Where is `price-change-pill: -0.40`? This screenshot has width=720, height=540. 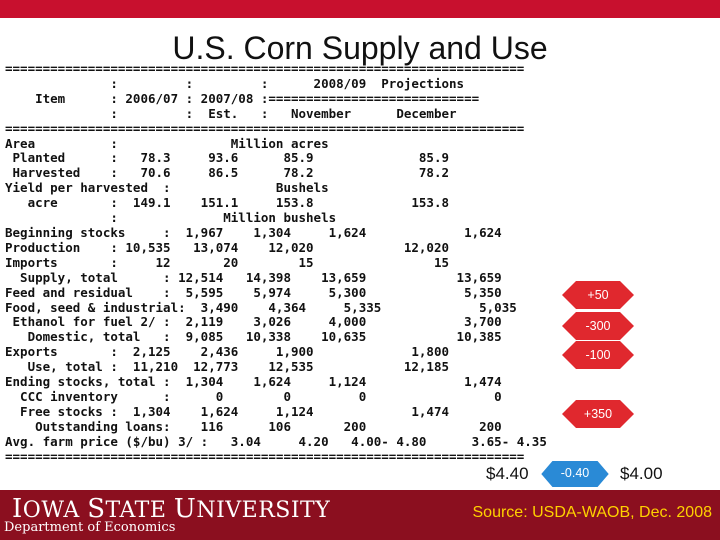
price-change-pill: -0.40 is located at coordinates (575, 474).